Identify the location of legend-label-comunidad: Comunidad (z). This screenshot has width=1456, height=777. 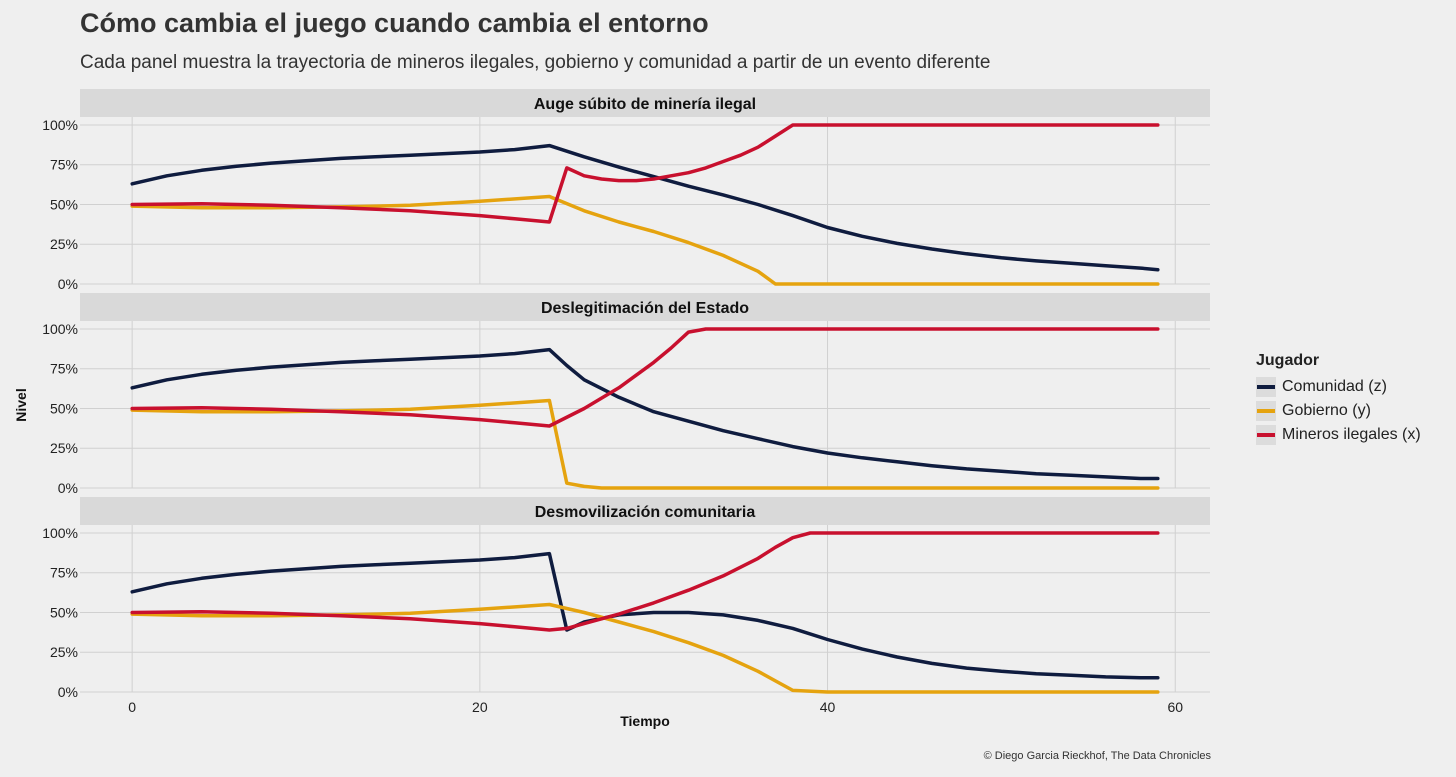
(1334, 386).